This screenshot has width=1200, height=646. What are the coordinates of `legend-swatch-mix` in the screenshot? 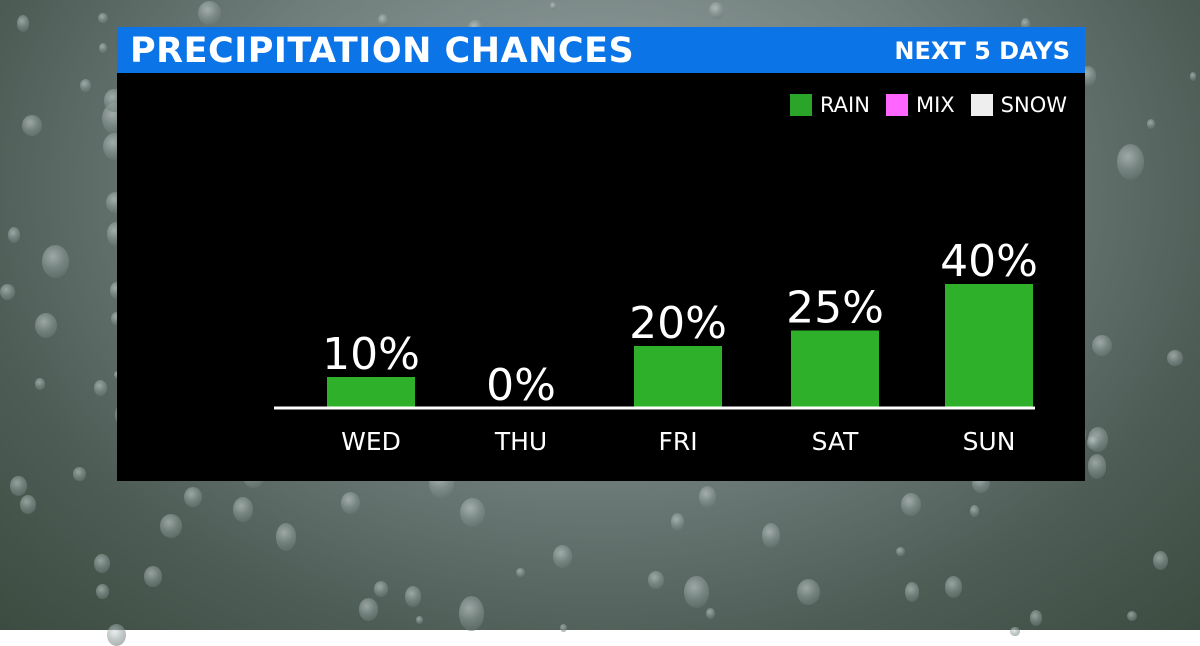 It's located at (896, 105).